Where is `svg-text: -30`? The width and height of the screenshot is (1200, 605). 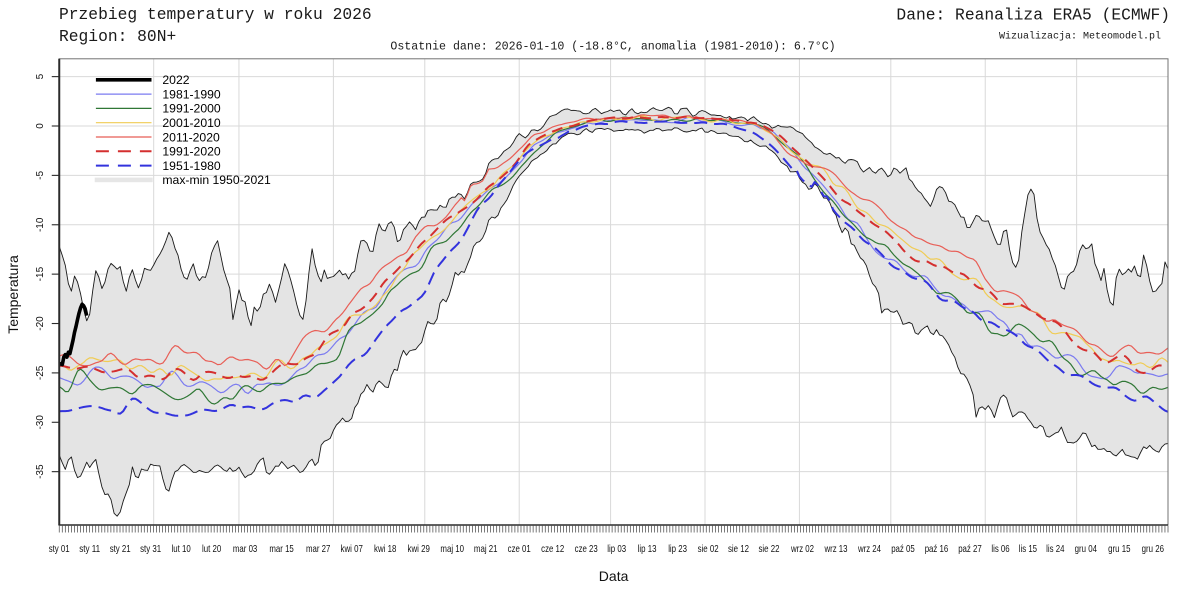
svg-text: -30 is located at coordinates (40, 422).